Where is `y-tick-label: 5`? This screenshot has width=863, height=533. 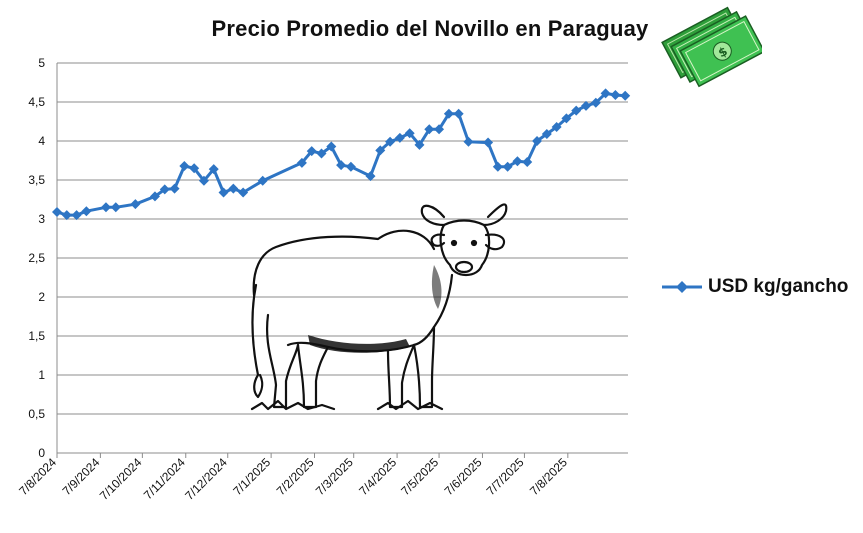
y-tick-label: 5 is located at coordinates (41, 63).